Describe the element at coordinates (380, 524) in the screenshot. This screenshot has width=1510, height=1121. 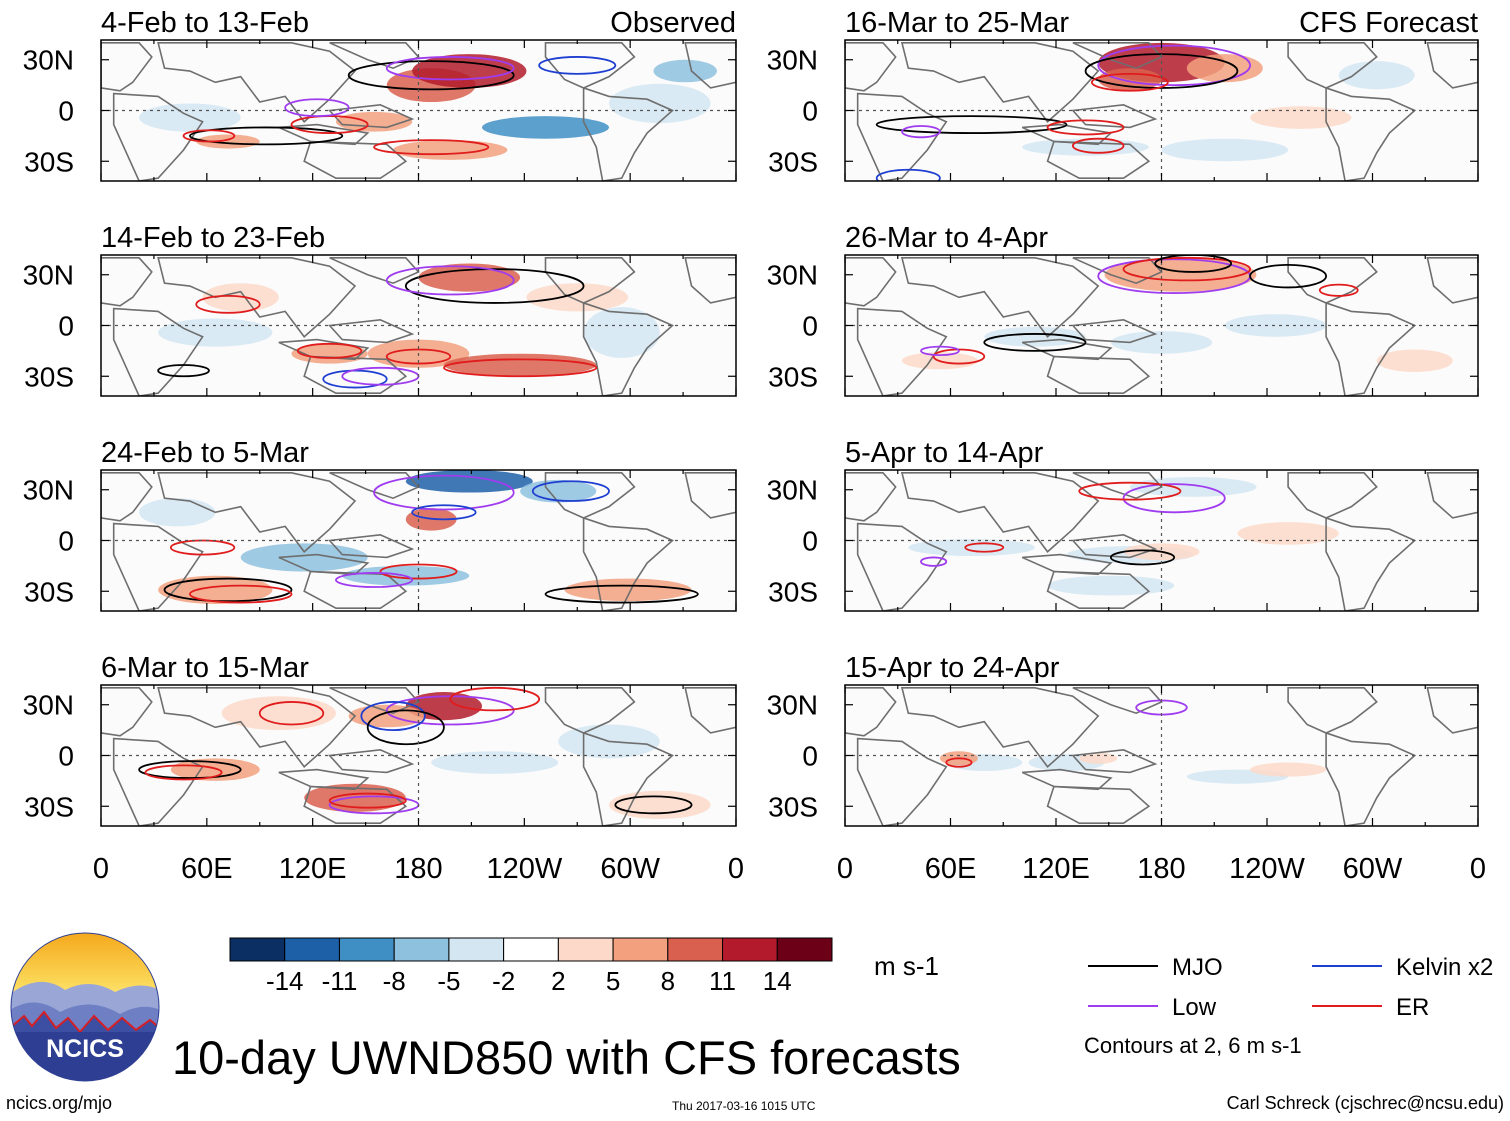
I see `map-panel: 24-Feb to 5-Mar 30N 0 30S` at that location.